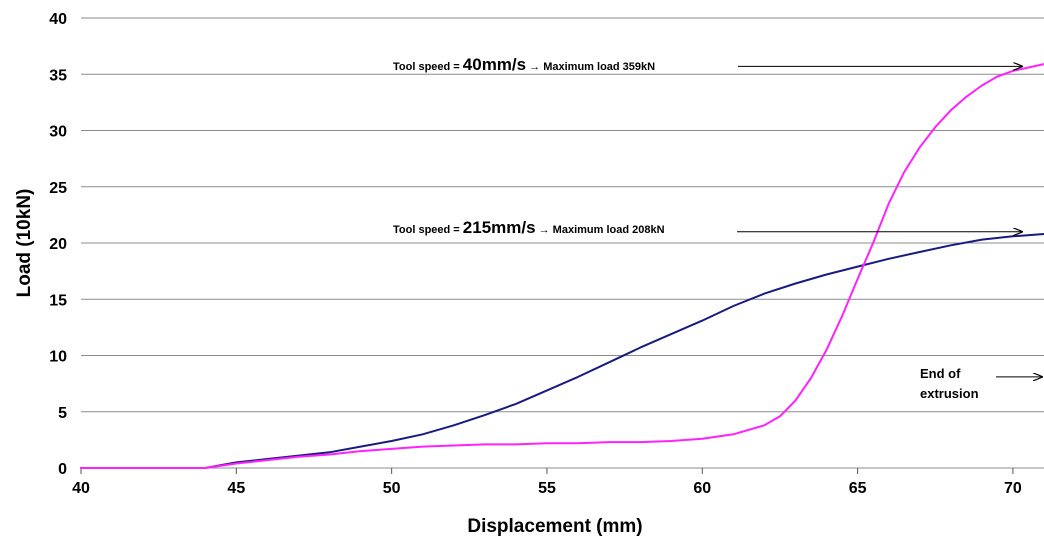  Describe the element at coordinates (62, 469) in the screenshot. I see `y-tick-label-0: 0` at that location.